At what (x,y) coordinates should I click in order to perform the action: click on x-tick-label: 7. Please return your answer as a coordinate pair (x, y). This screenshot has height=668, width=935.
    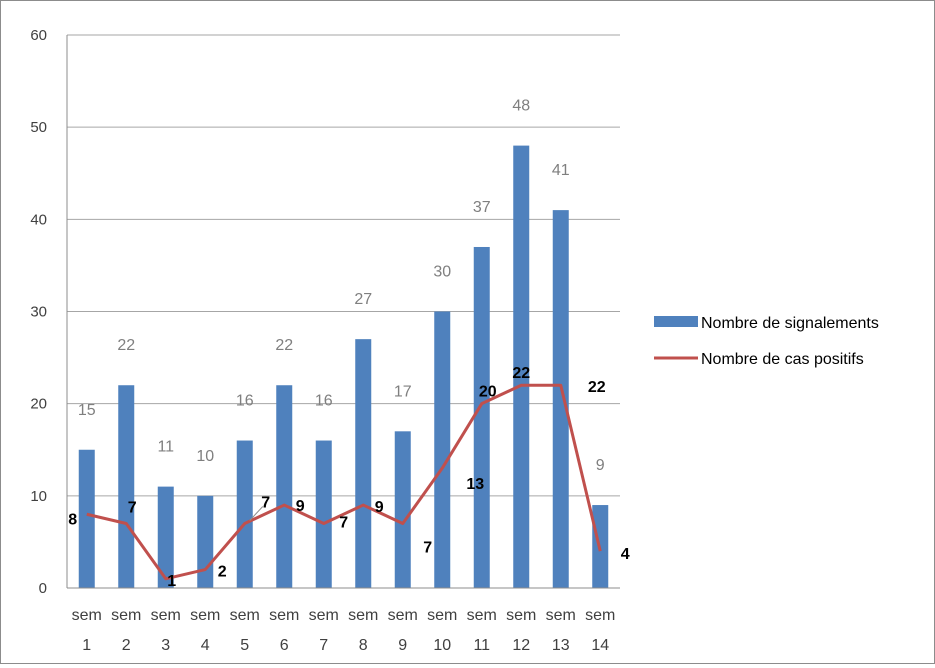
    Looking at the image, I should click on (323, 645).